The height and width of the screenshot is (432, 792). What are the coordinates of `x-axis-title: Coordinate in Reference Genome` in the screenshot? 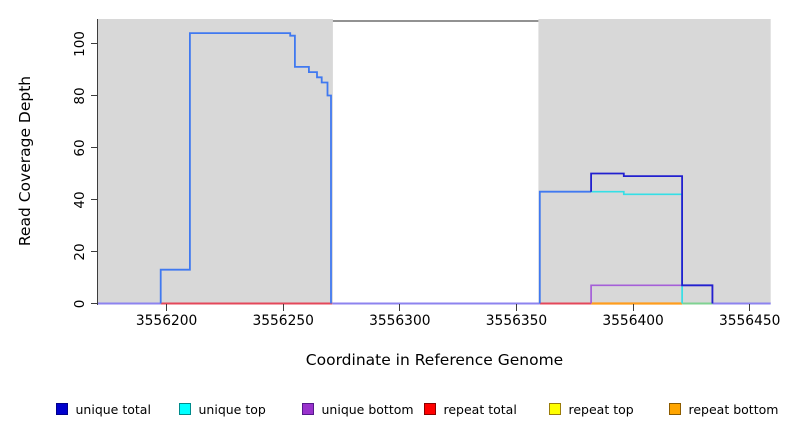 It's located at (434, 360).